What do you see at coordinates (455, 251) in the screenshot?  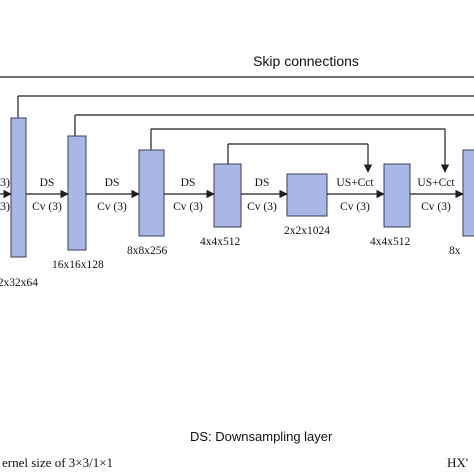 I see `block-label: 8x` at bounding box center [455, 251].